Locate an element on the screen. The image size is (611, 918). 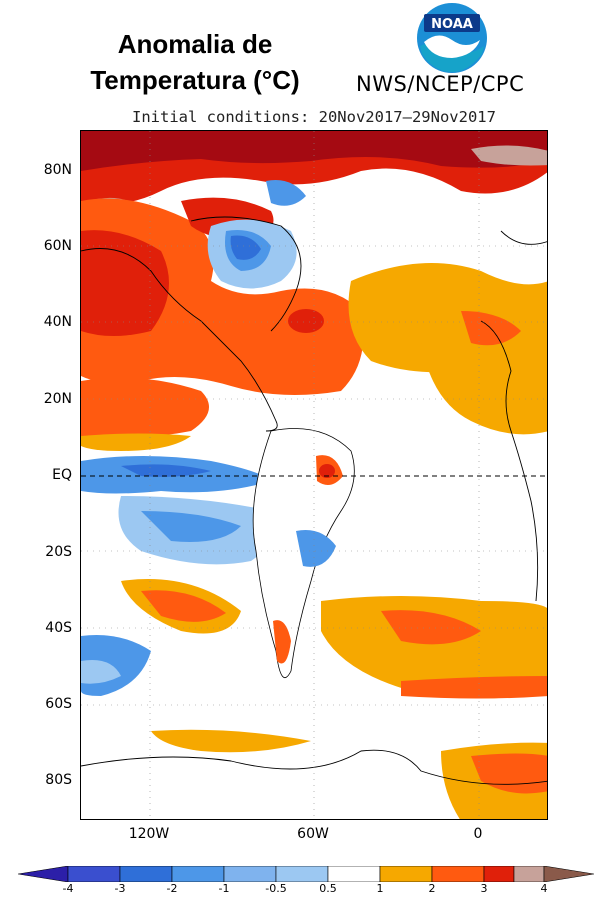
legend-tick: 3 is located at coordinates (484, 888).